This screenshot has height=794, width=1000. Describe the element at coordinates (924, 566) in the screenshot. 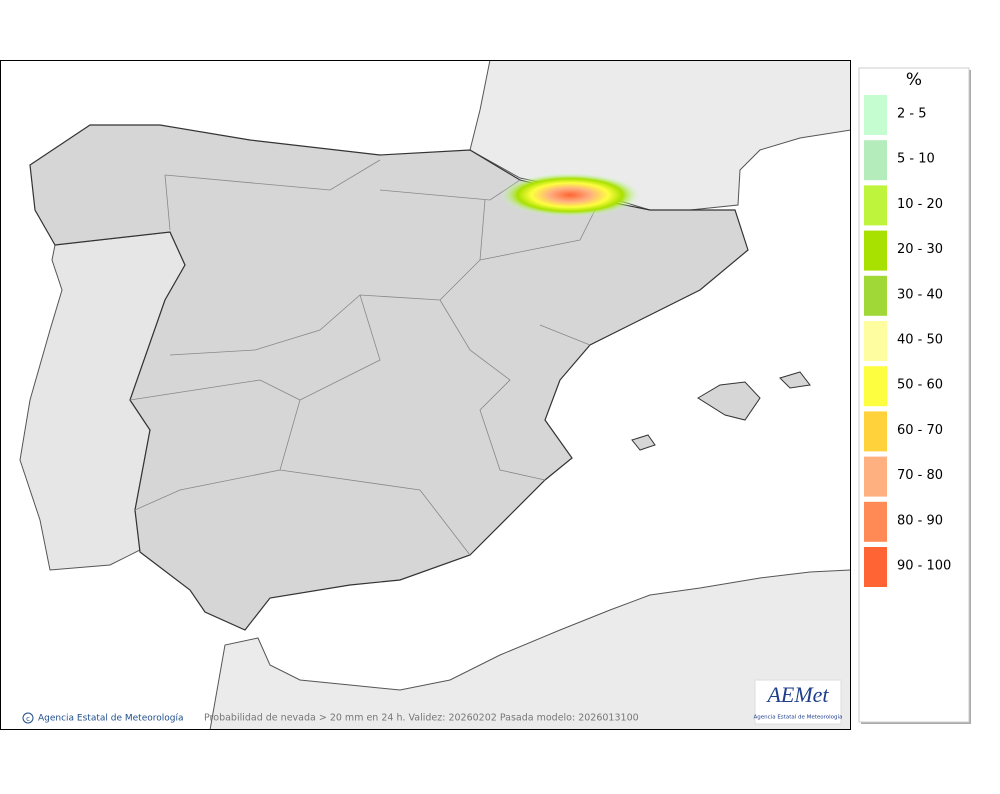

I see `legend-label: 90 - 100` at that location.